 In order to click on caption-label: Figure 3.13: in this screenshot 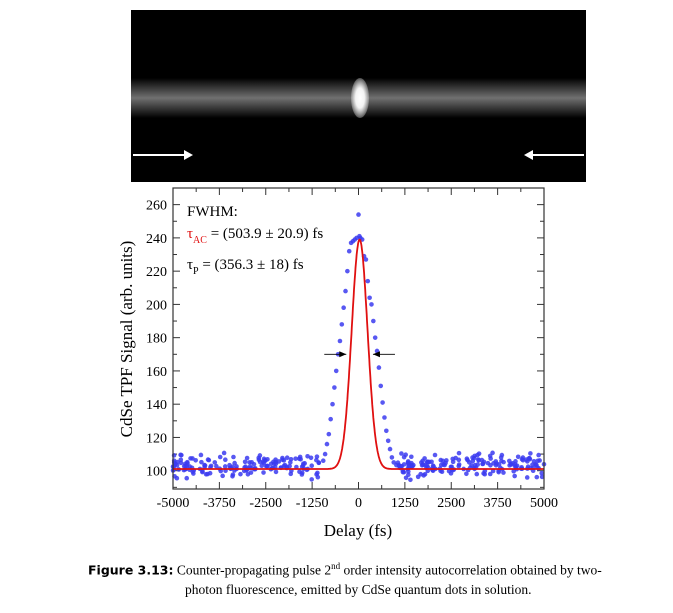, I will do `click(131, 570)`.